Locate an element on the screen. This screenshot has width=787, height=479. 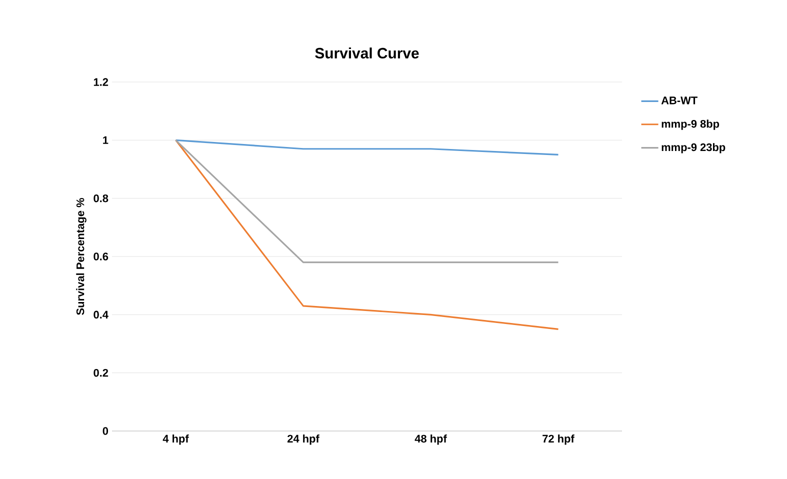
x-tick-label: 72 hpf is located at coordinates (558, 439).